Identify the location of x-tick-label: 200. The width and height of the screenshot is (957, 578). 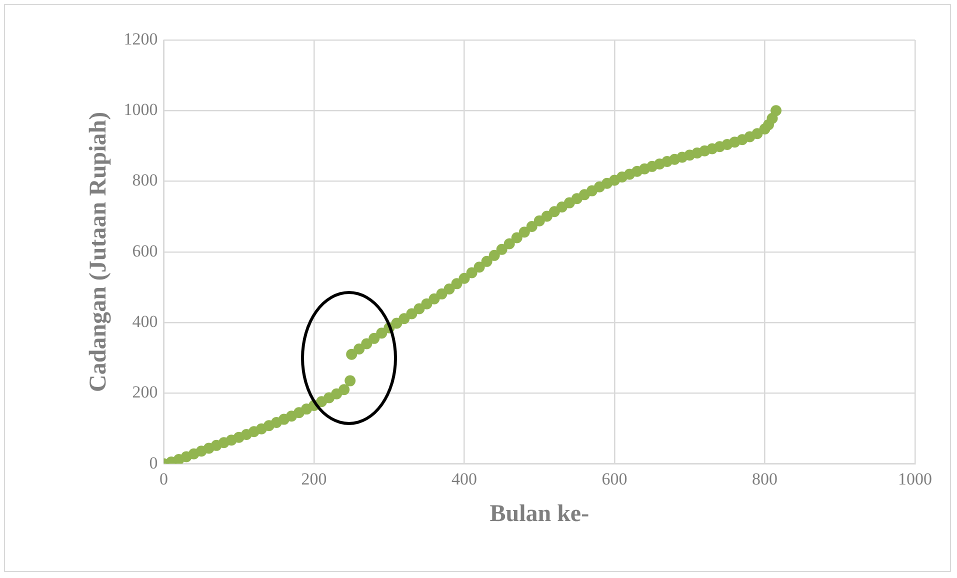
(314, 478).